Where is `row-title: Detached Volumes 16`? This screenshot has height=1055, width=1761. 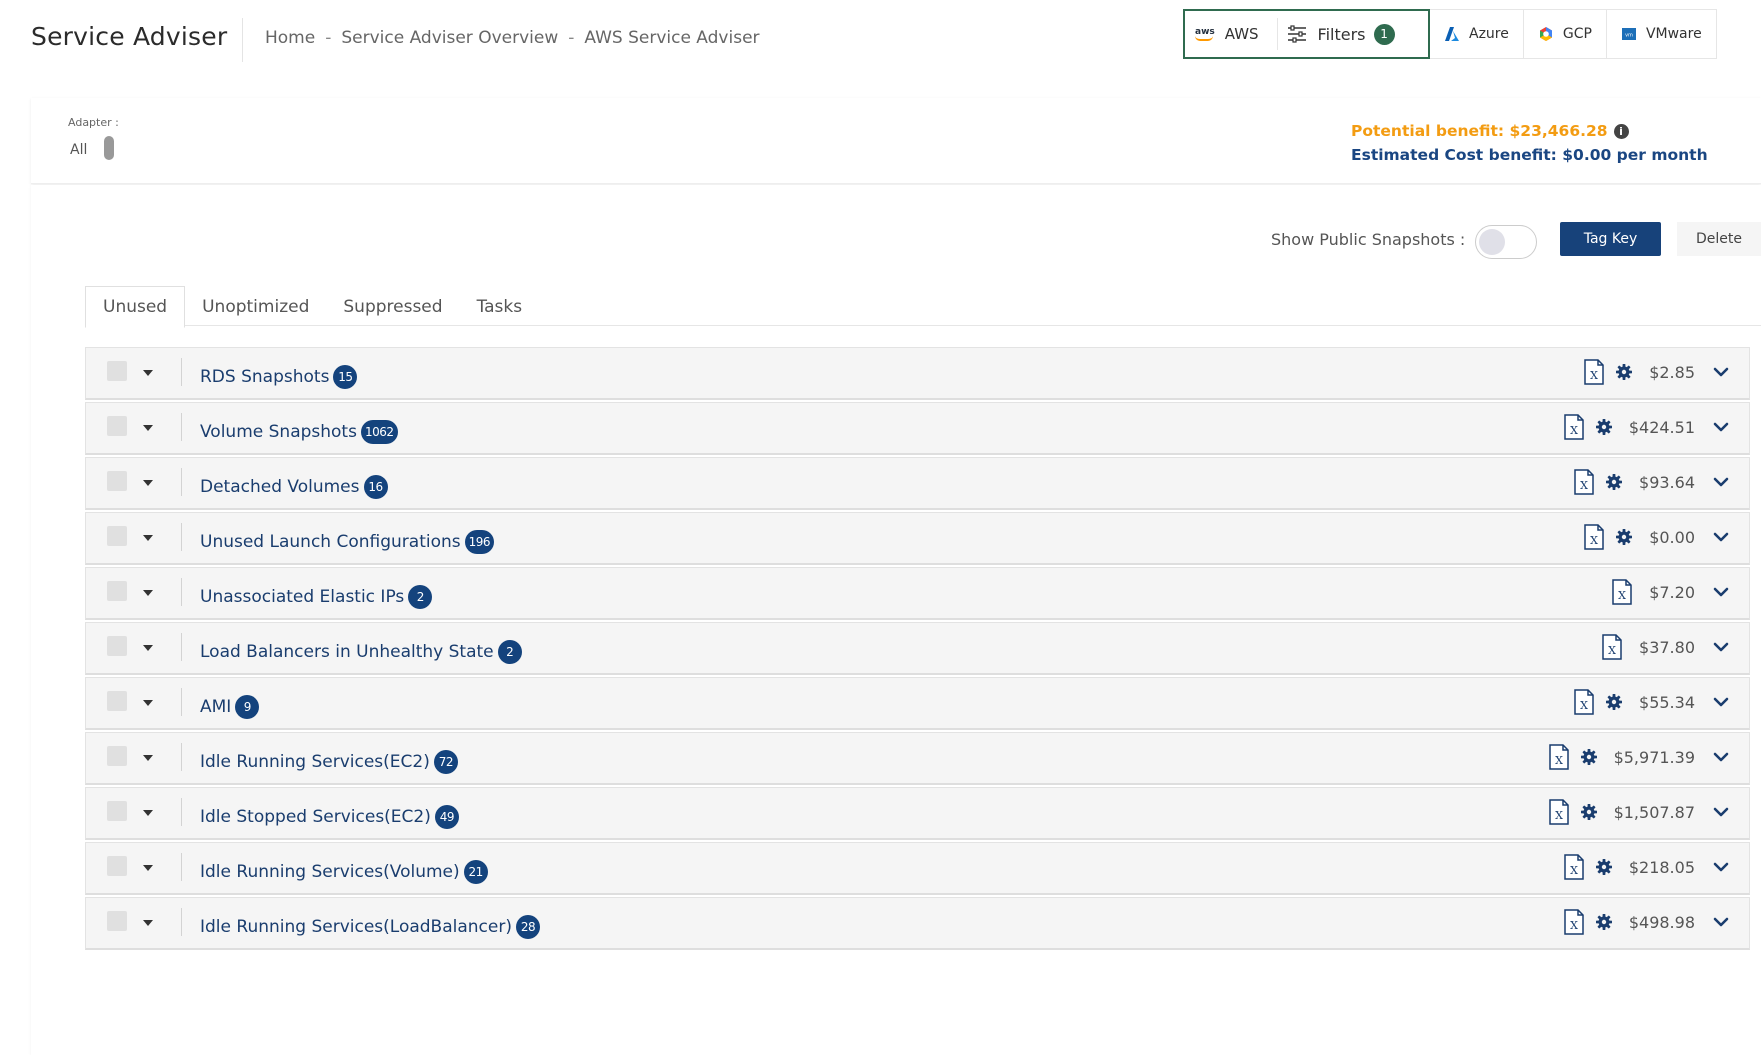
row-title: Detached Volumes 16 is located at coordinates (294, 487).